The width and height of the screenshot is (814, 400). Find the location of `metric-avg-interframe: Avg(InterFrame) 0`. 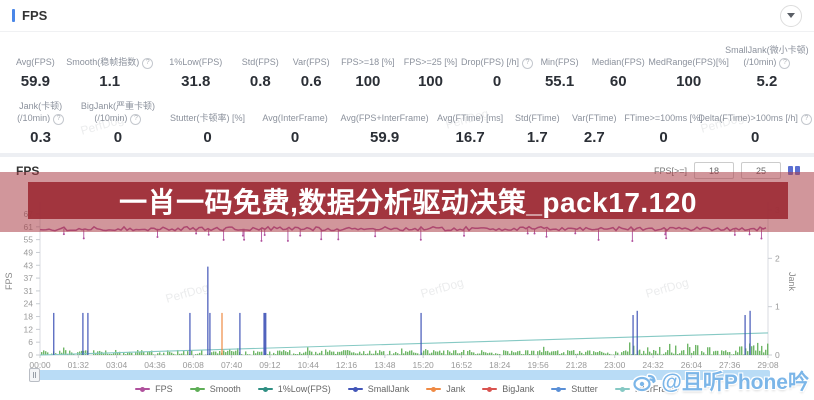

metric-avg-interframe: Avg(InterFrame) 0 is located at coordinates (295, 123).